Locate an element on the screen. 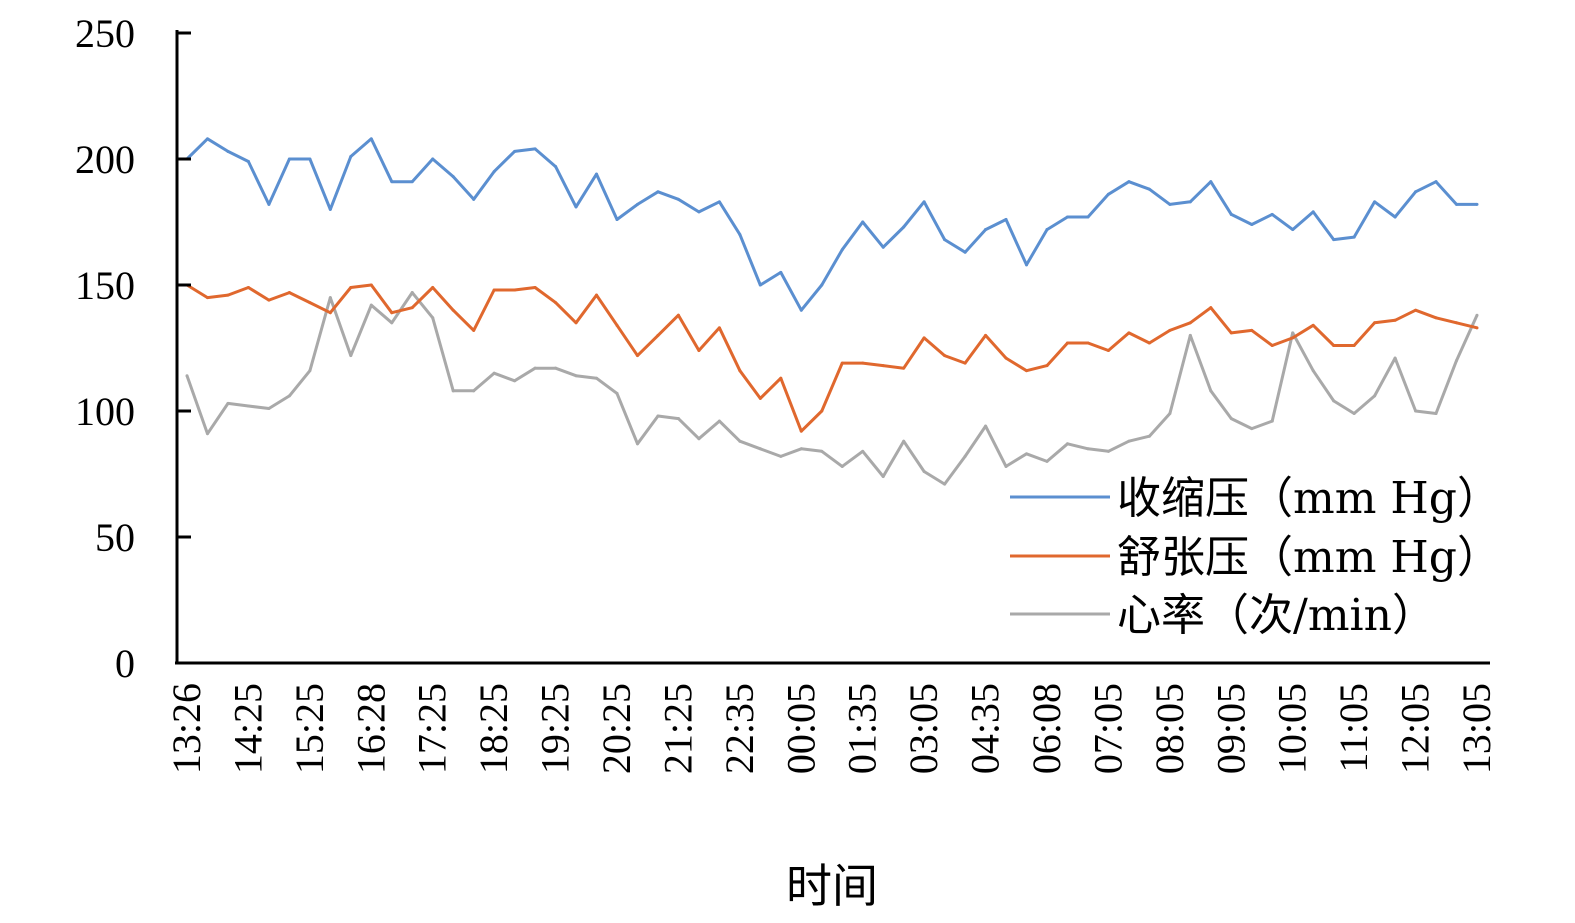 This screenshot has height=923, width=1575. x-tick-label: 21:25 is located at coordinates (677, 728).